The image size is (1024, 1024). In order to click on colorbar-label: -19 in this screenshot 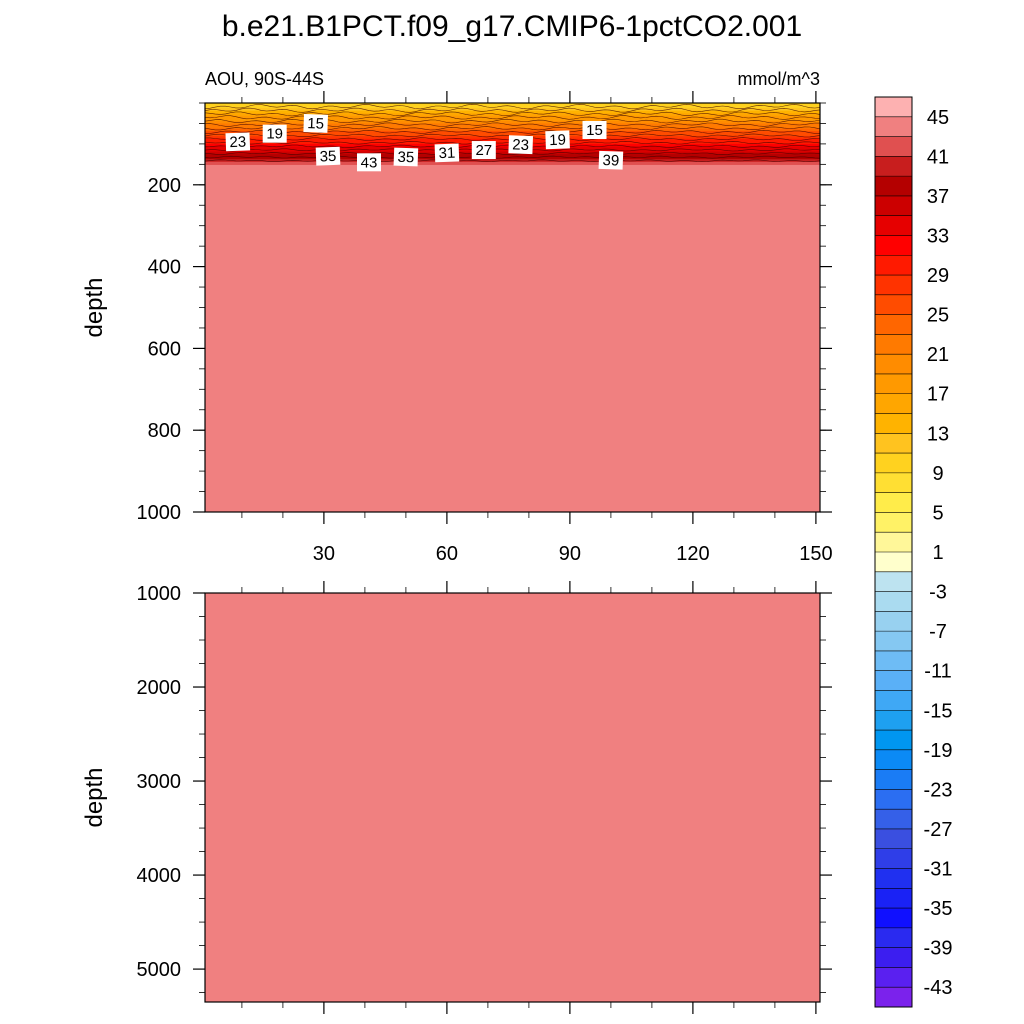, I will do `click(938, 751)`.